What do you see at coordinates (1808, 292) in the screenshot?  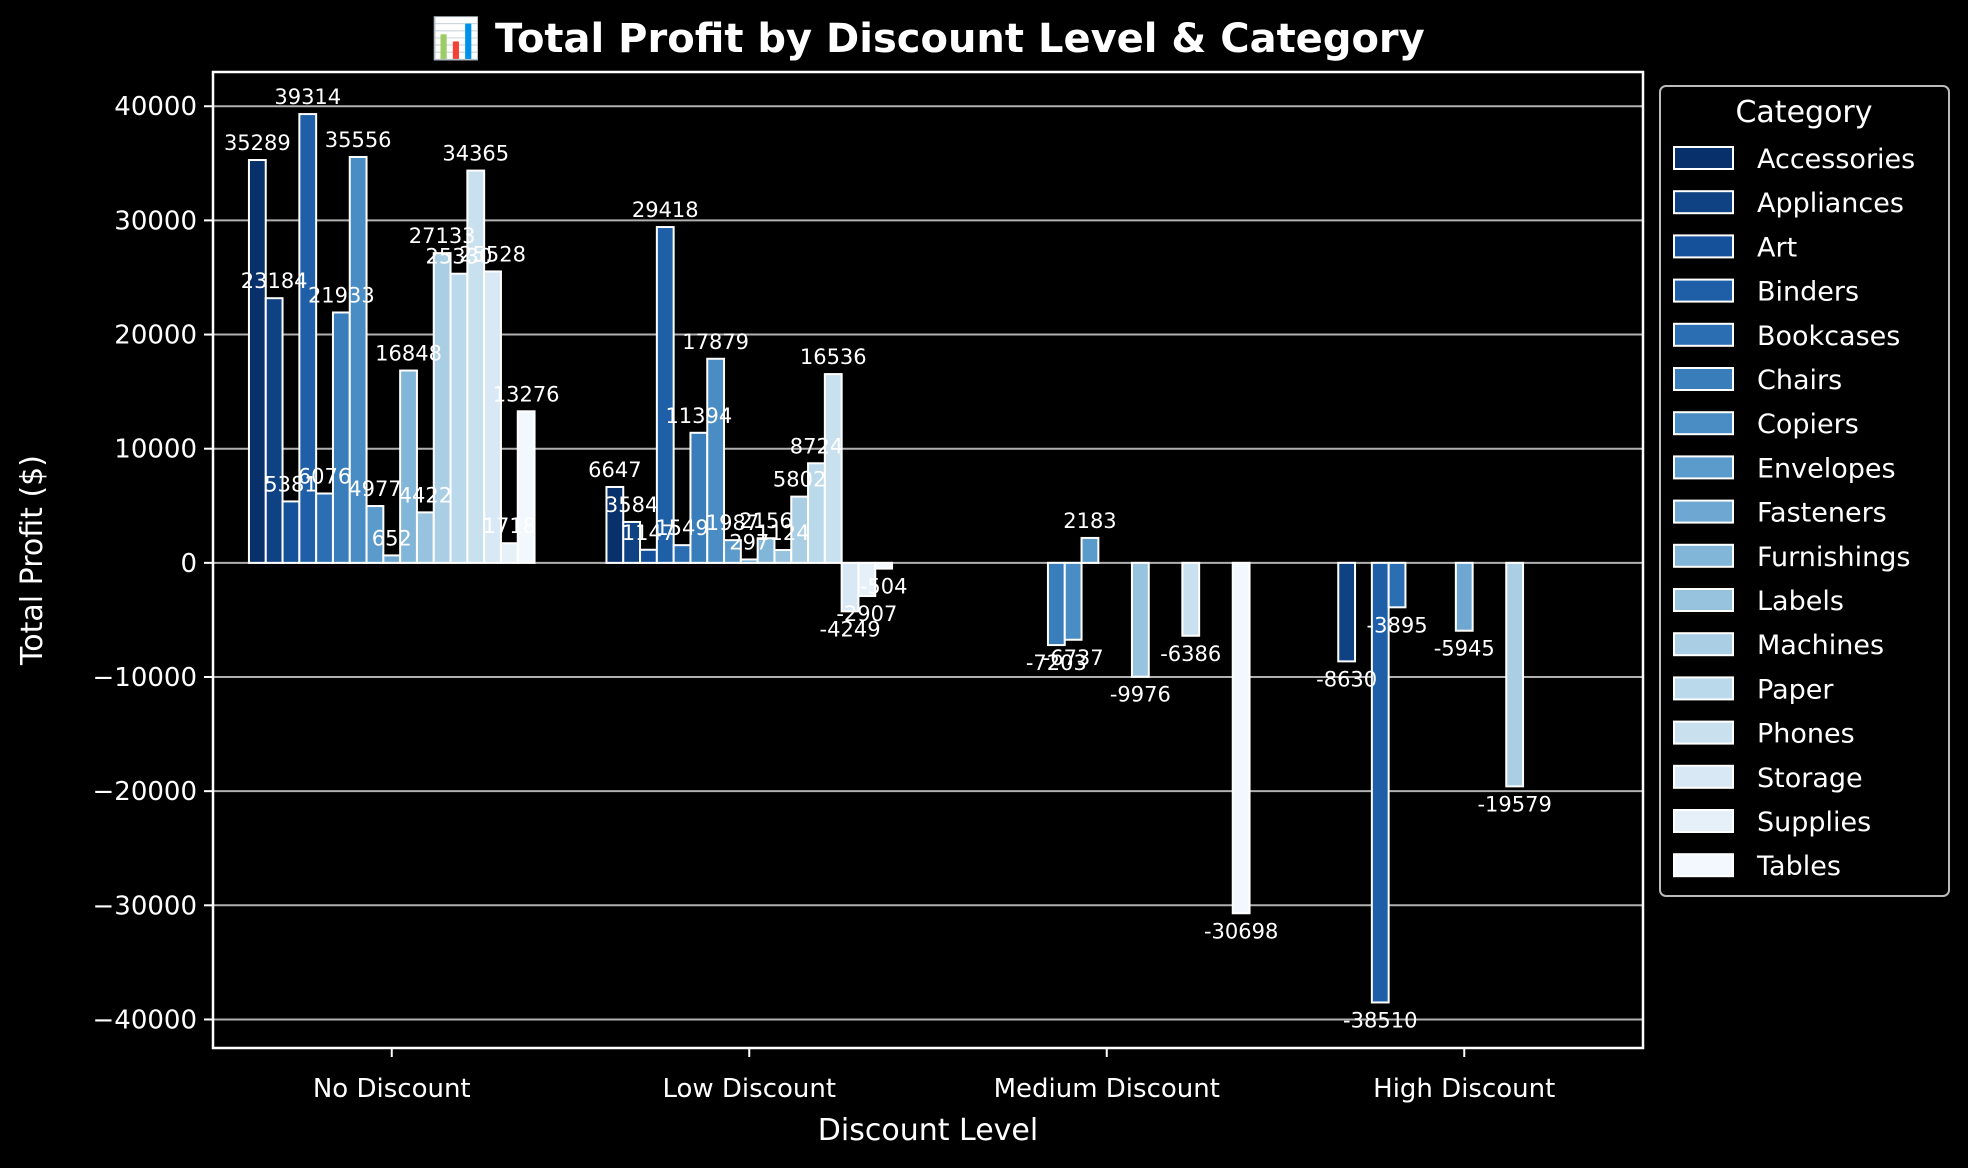 I see `legend-entry-label: Binders` at bounding box center [1808, 292].